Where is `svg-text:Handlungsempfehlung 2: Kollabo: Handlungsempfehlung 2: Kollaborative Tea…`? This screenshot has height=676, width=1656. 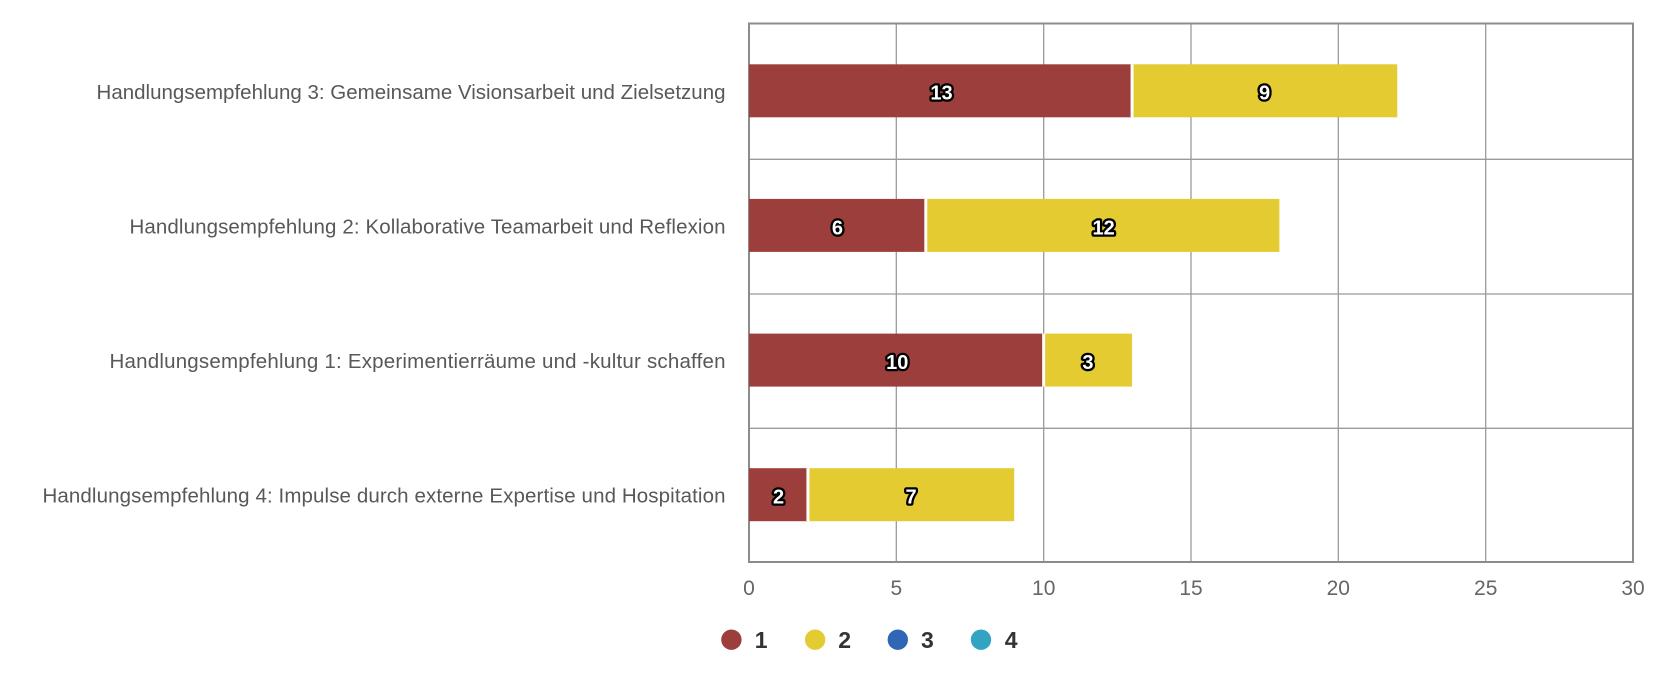 svg-text:Handlungsempfehlung 2: Kollabo: Handlungsempfehlung 2: Kollaborative Tea… is located at coordinates (428, 226).